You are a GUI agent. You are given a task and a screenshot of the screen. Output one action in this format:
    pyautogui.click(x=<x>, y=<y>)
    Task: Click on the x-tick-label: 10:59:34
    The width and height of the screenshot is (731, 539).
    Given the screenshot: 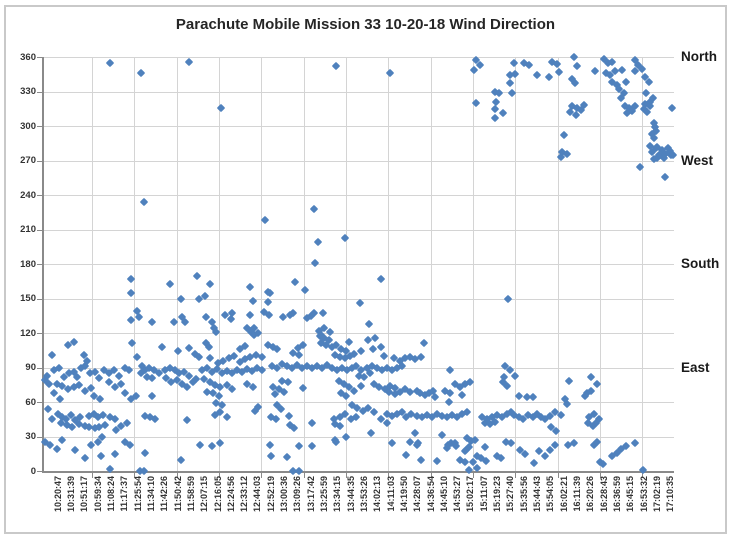 What is the action you would take?
    pyautogui.click(x=97, y=494)
    